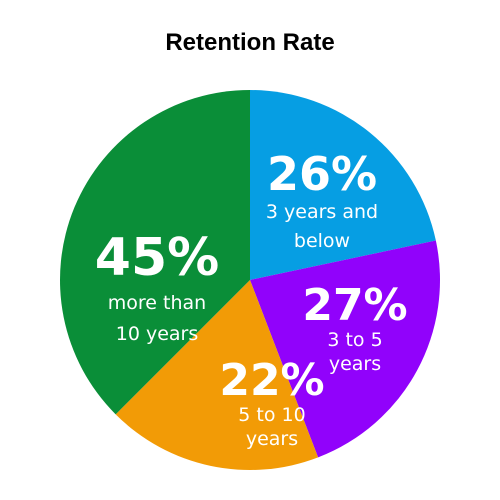 The width and height of the screenshot is (500, 500). What do you see at coordinates (322, 212) in the screenshot?
I see `slice-category-label-1-line-1: 3 years and` at bounding box center [322, 212].